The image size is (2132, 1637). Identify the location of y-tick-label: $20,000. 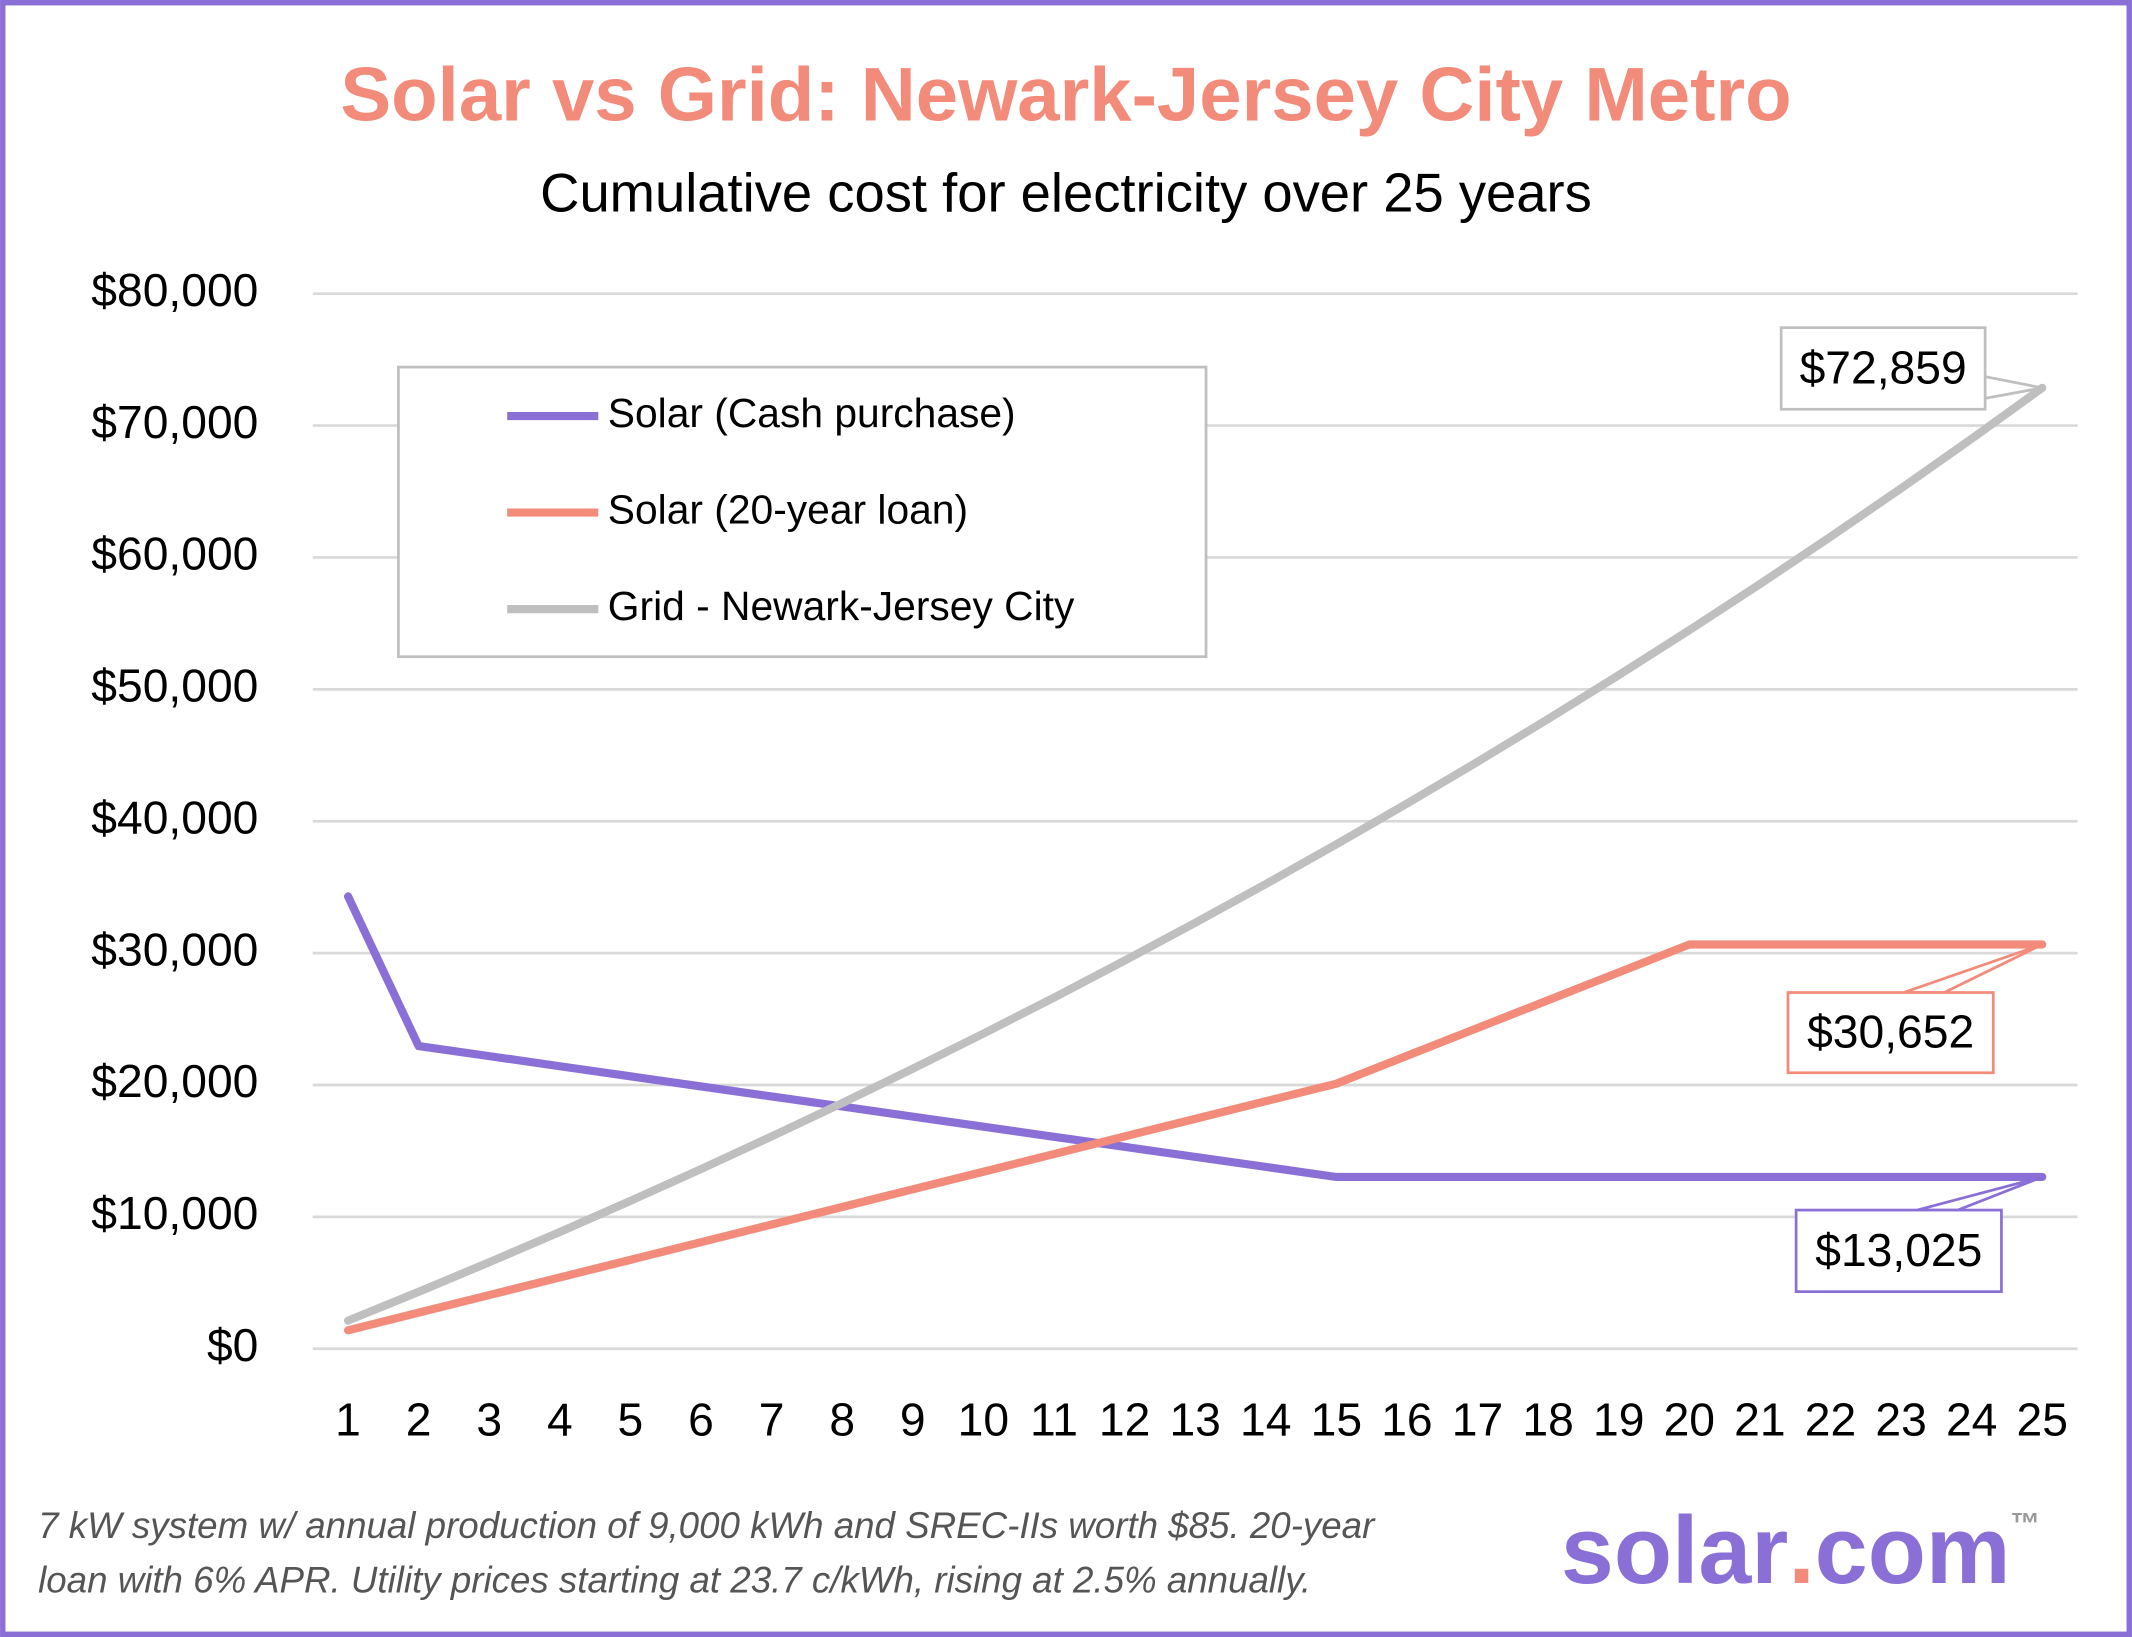
(174, 1081).